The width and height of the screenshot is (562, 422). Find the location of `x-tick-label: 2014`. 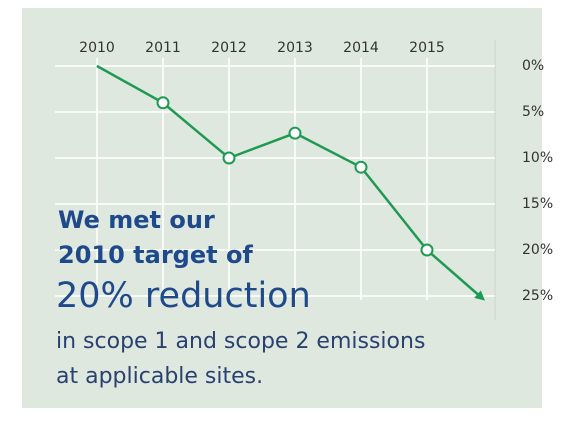

x-tick-label: 2014 is located at coordinates (361, 48).